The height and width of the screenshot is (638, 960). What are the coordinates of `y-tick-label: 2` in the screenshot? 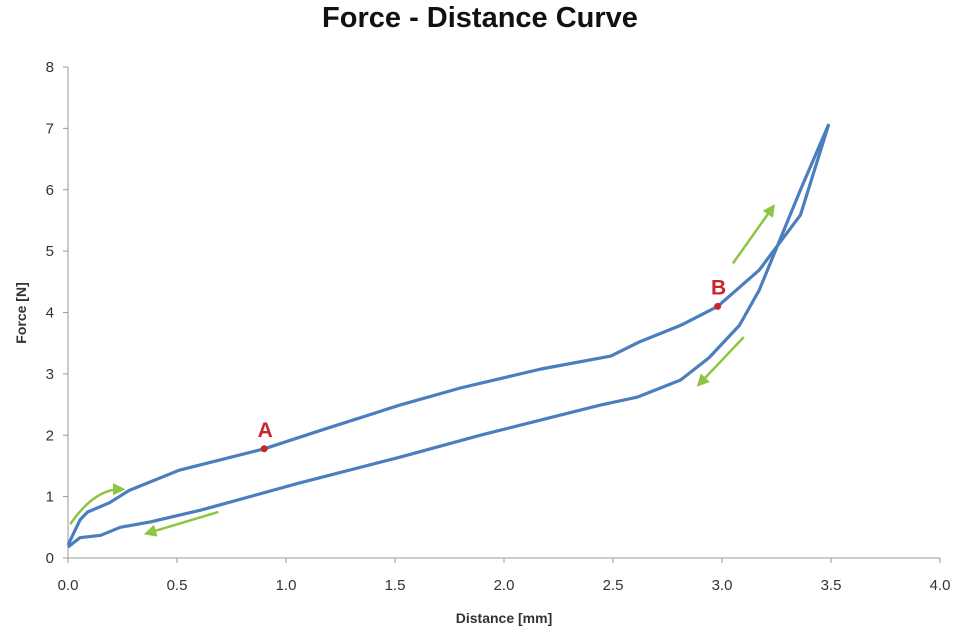 It's located at (50, 435).